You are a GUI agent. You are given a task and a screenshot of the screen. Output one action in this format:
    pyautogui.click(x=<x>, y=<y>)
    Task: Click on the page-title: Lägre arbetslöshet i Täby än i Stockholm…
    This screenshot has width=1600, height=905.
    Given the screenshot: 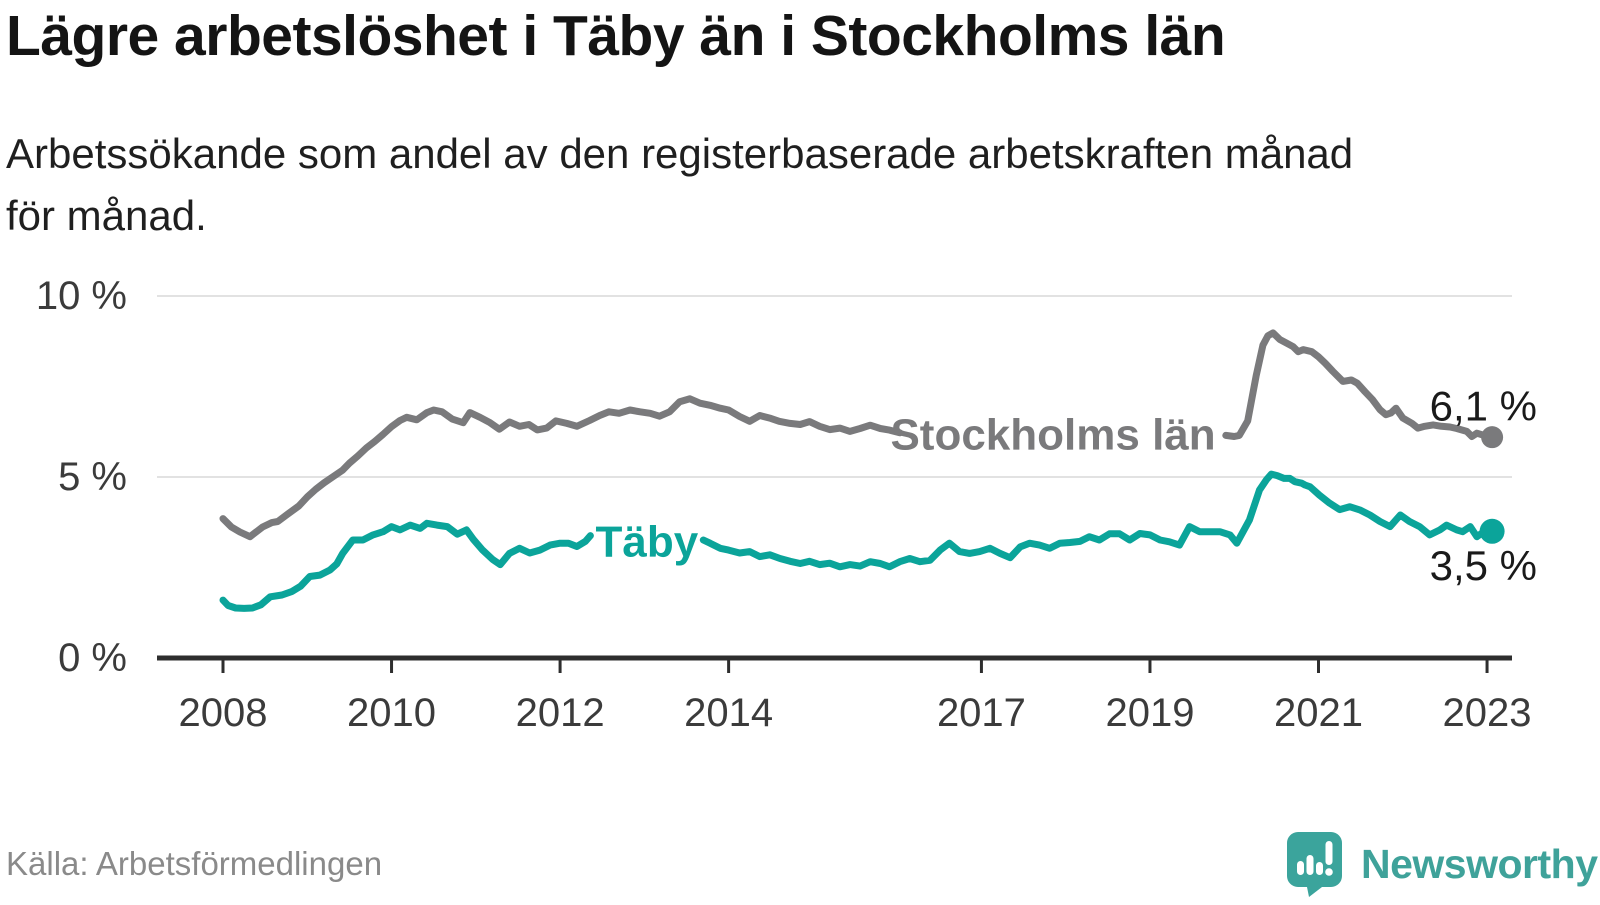 What is the action you would take?
    pyautogui.click(x=616, y=36)
    